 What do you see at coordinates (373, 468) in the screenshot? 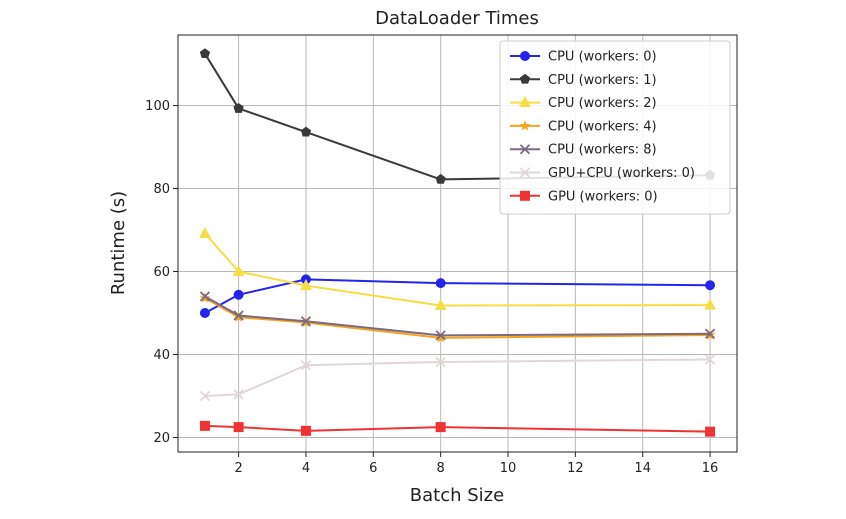
I see `x-tick-label: 6` at bounding box center [373, 468].